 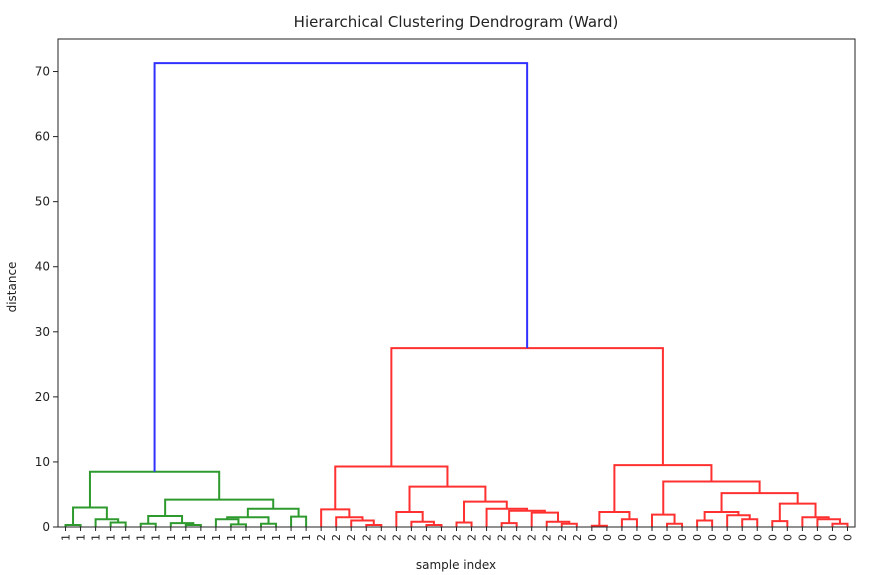 What do you see at coordinates (42, 72) in the screenshot?
I see `y-tick-label: 70` at bounding box center [42, 72].